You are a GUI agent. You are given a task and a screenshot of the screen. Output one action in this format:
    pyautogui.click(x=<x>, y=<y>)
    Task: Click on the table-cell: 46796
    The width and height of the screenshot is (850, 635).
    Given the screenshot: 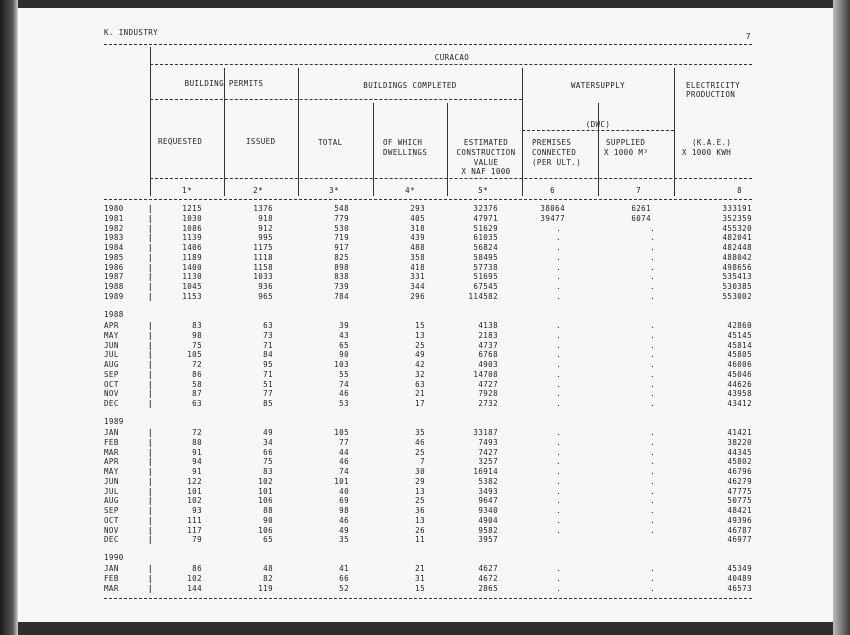 What is the action you would take?
    pyautogui.click(x=739, y=471)
    